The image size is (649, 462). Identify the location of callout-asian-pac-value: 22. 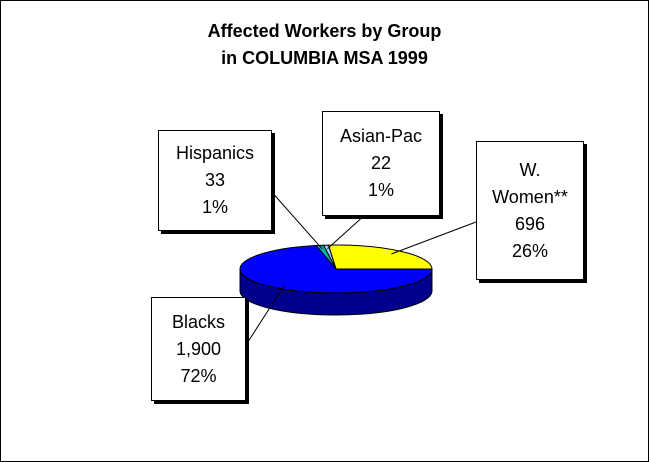
(381, 163).